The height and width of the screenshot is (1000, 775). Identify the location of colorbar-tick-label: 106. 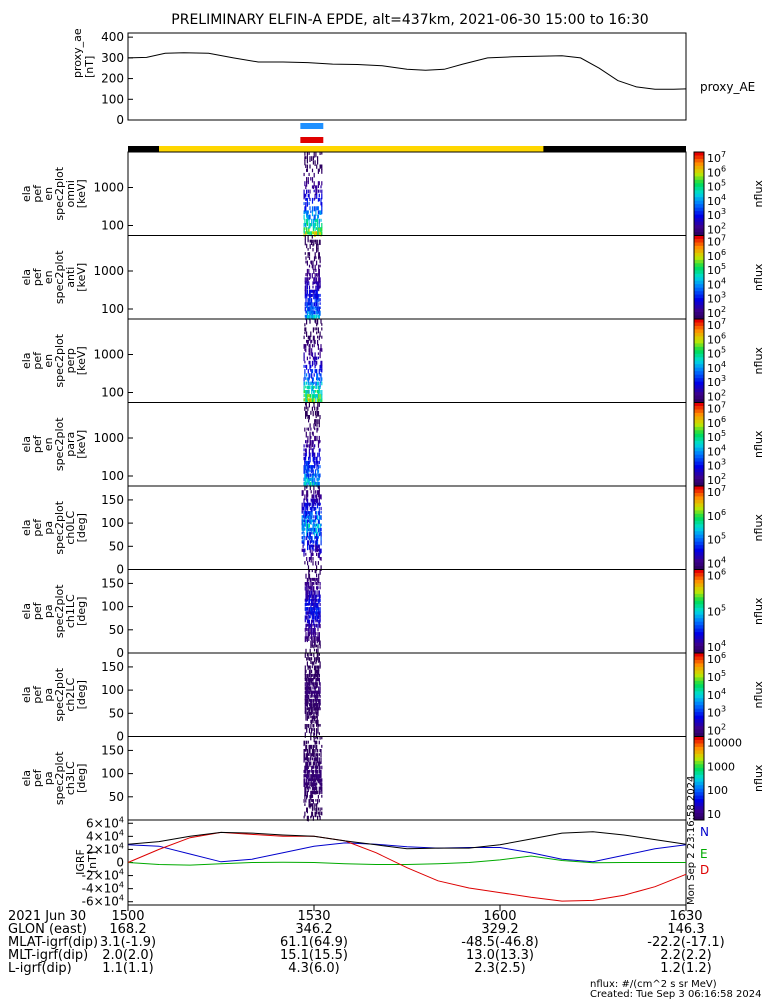
(716, 422).